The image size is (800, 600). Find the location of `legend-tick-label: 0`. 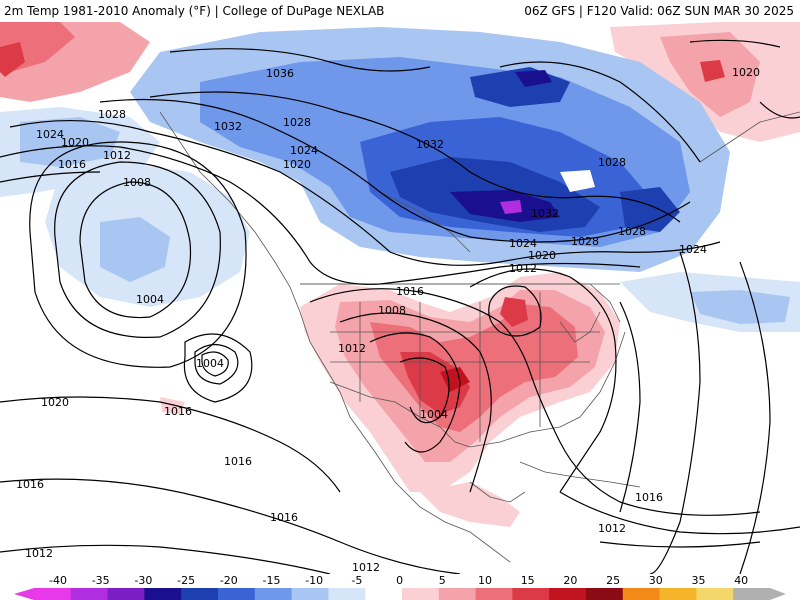

legend-tick-label: 0 is located at coordinates (400, 580).